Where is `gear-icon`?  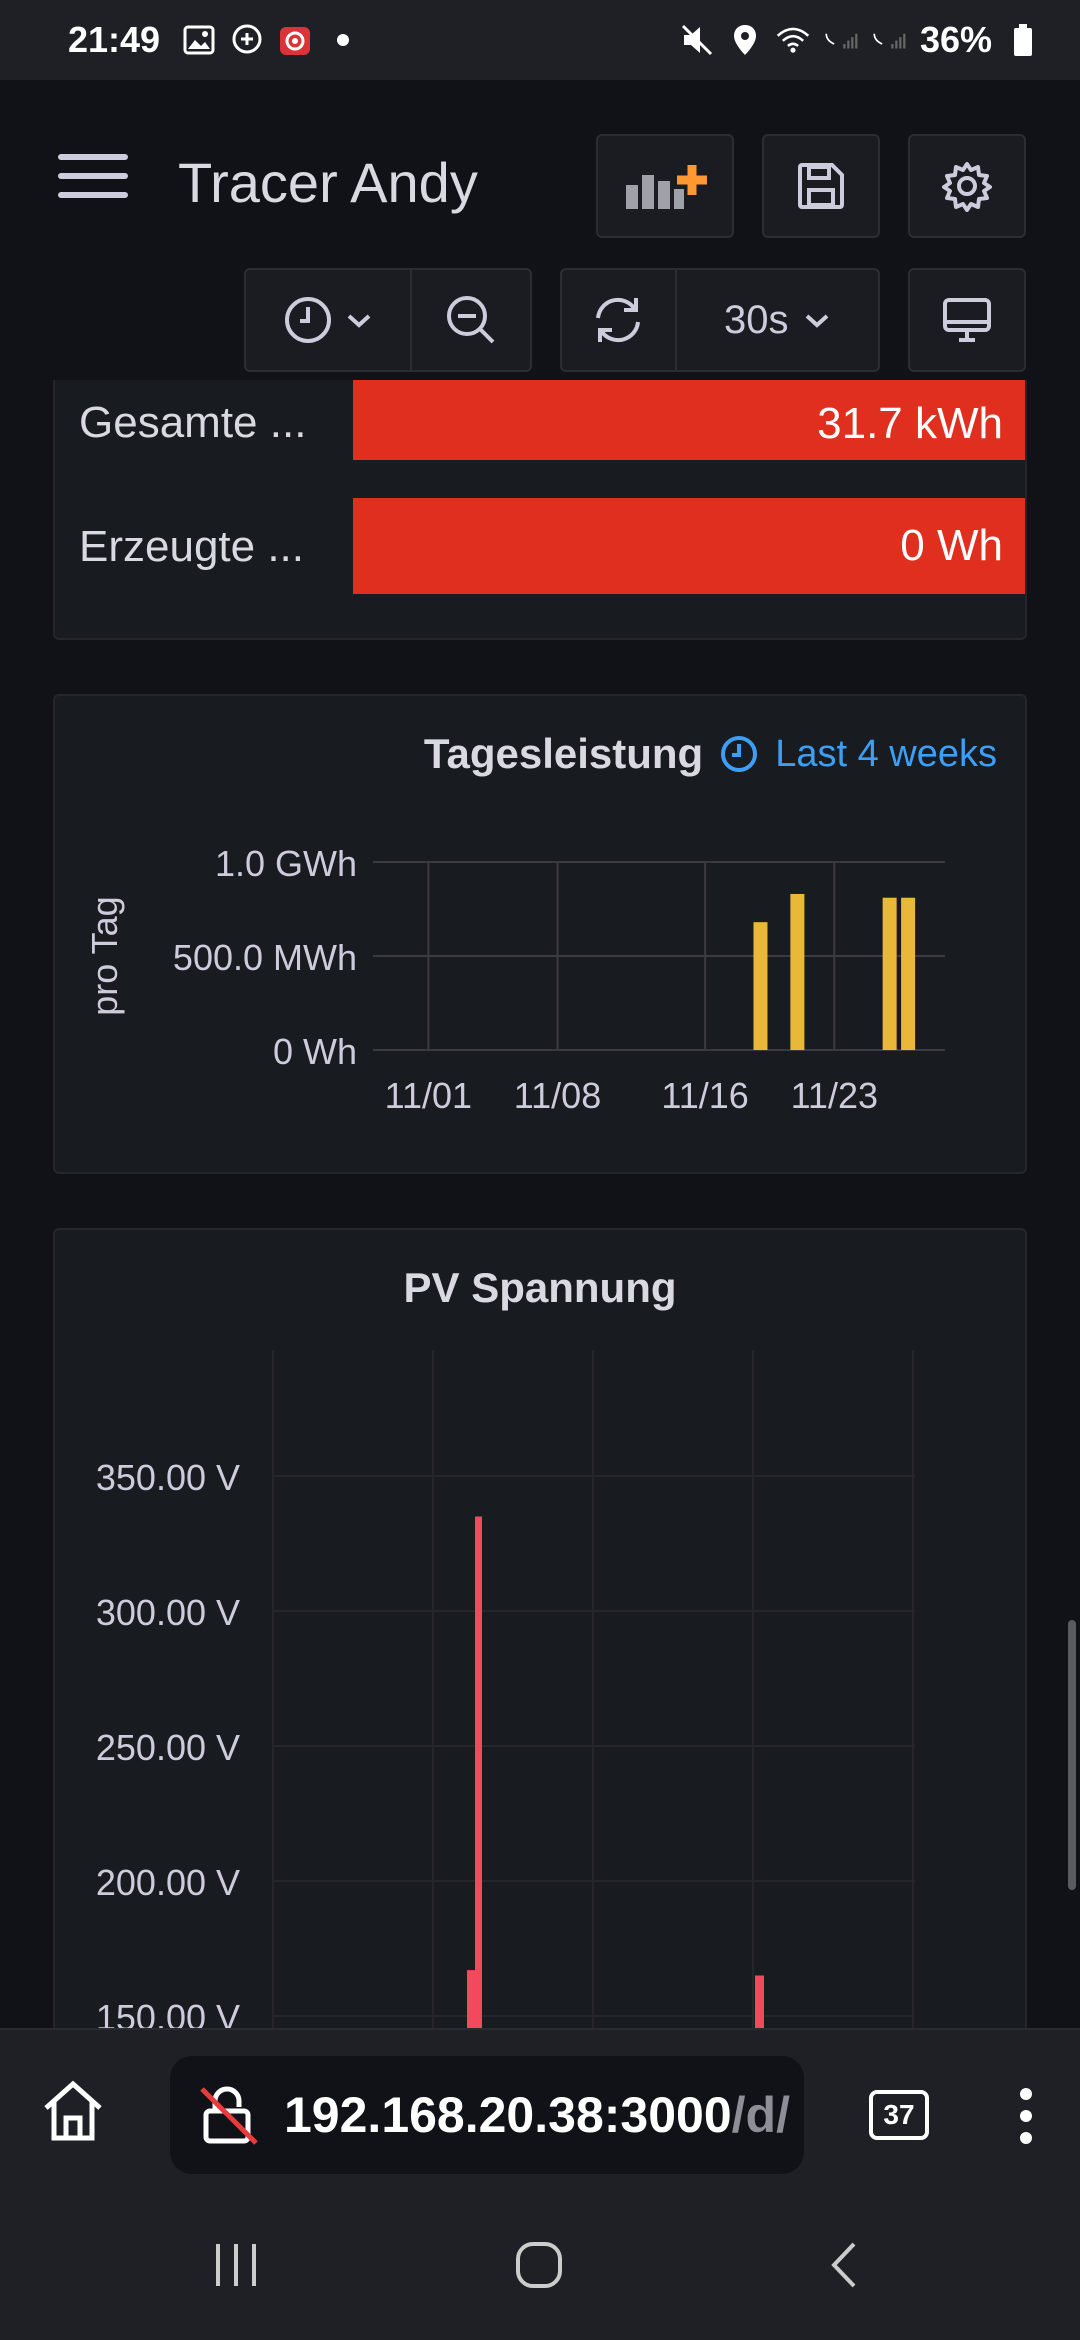 gear-icon is located at coordinates (967, 187).